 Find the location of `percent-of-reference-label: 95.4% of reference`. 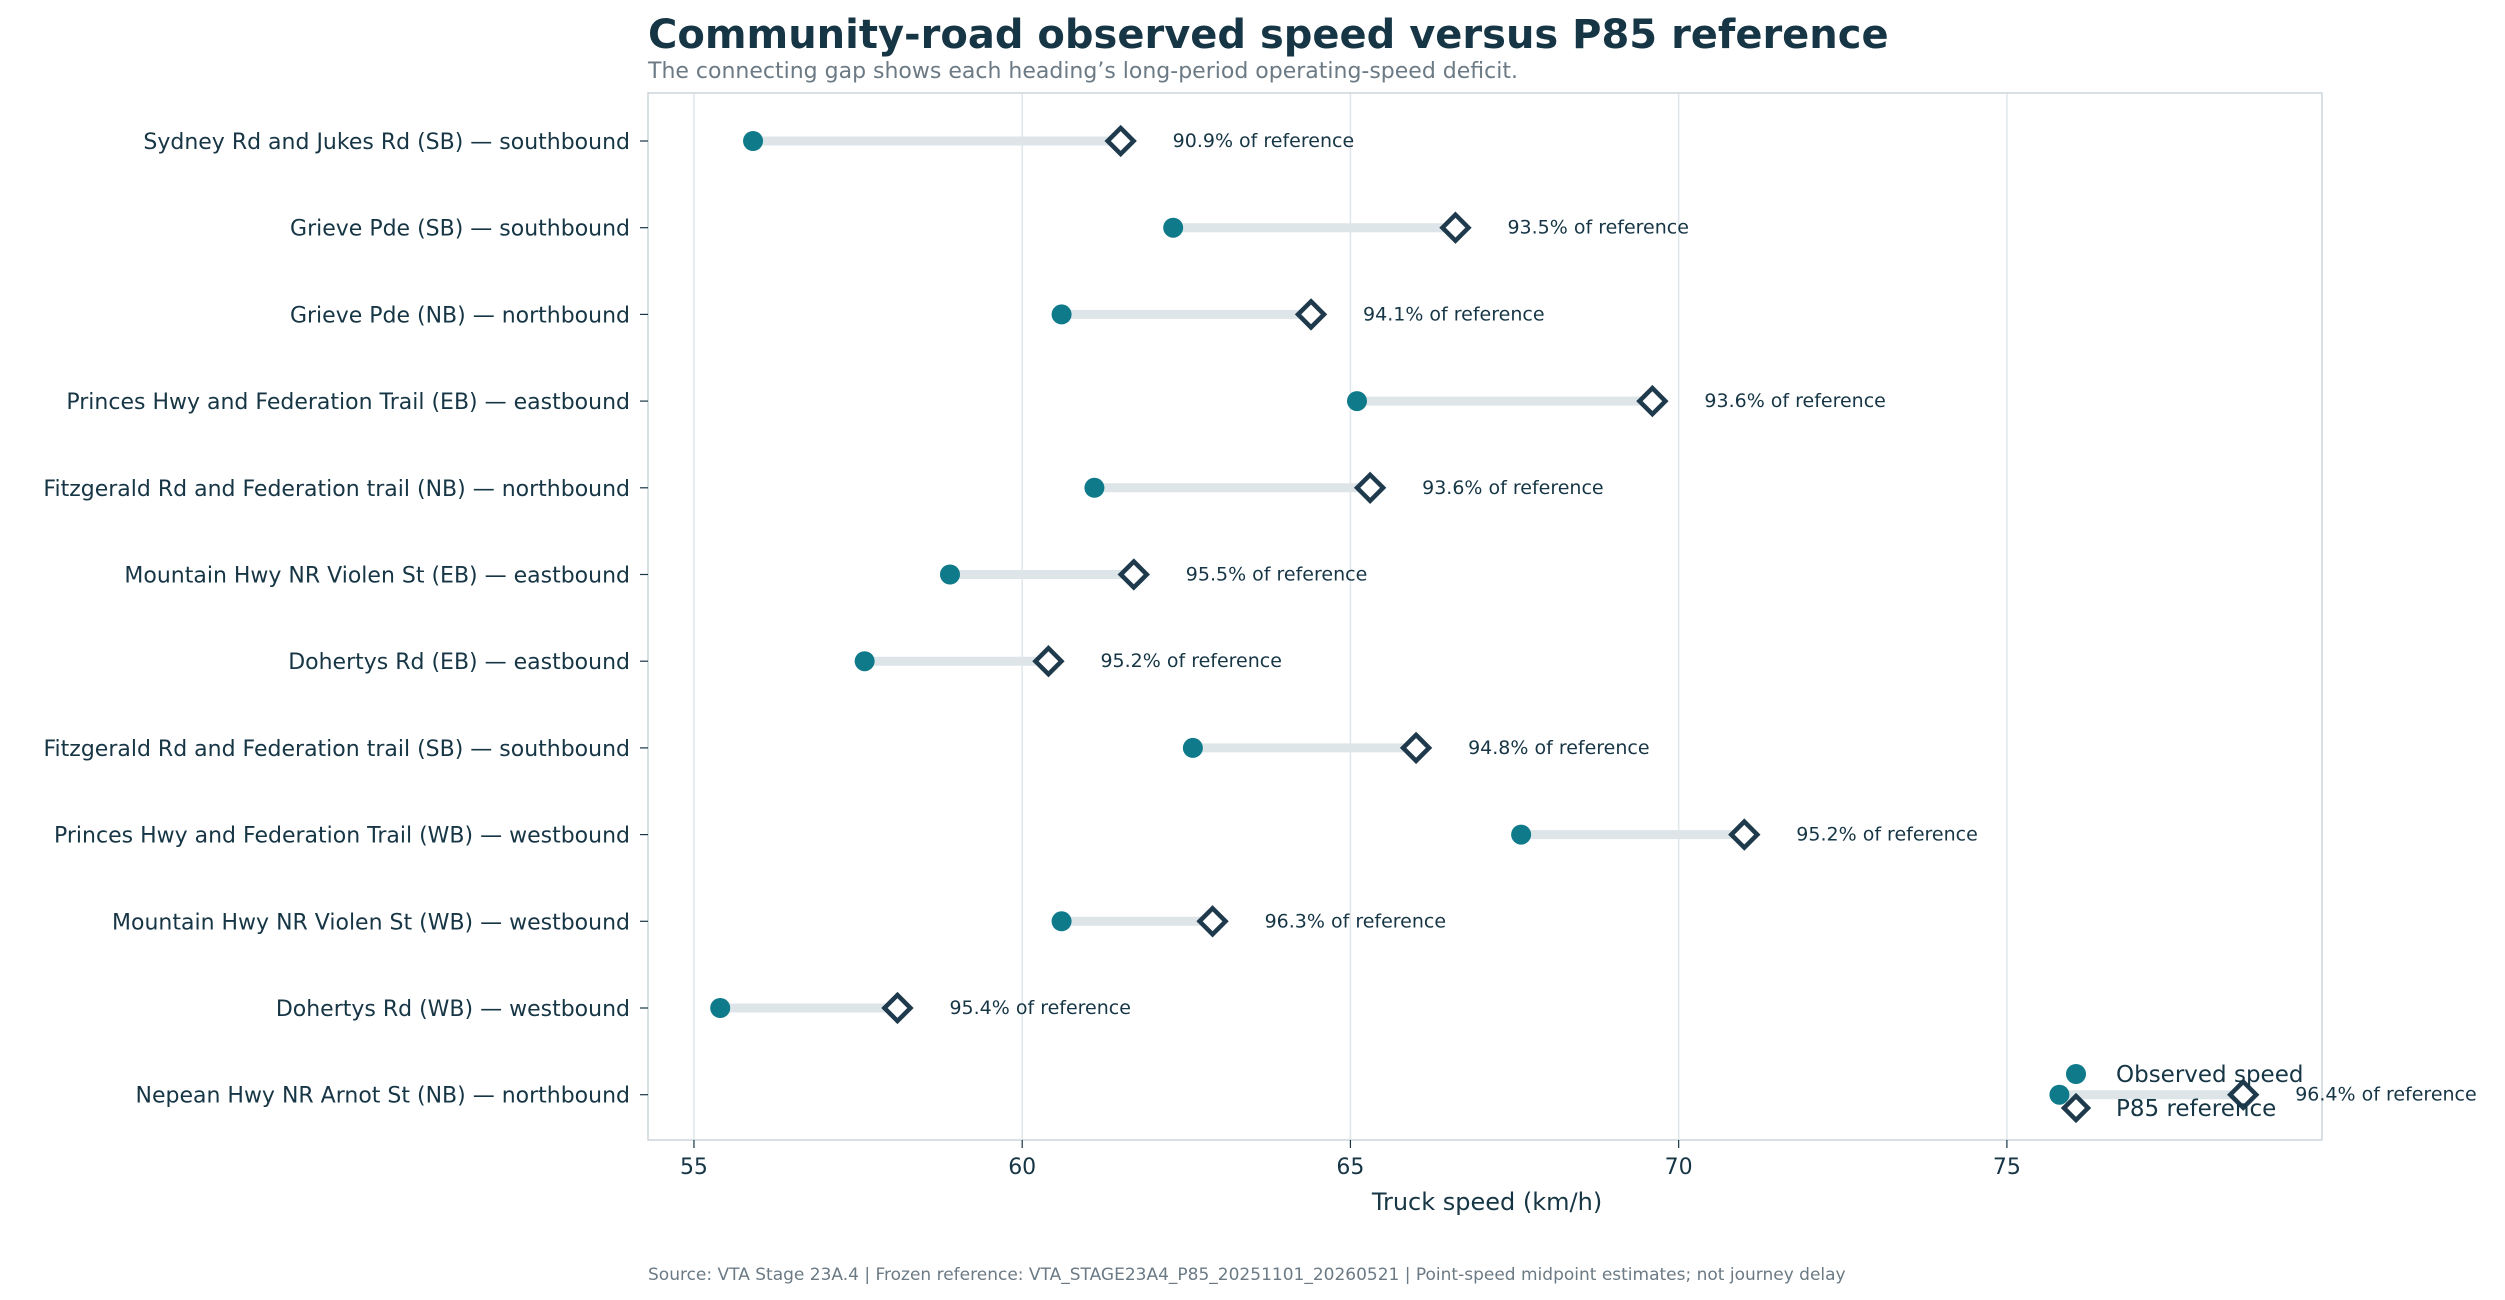

percent-of-reference-label: 95.4% of reference is located at coordinates (1039, 1008).